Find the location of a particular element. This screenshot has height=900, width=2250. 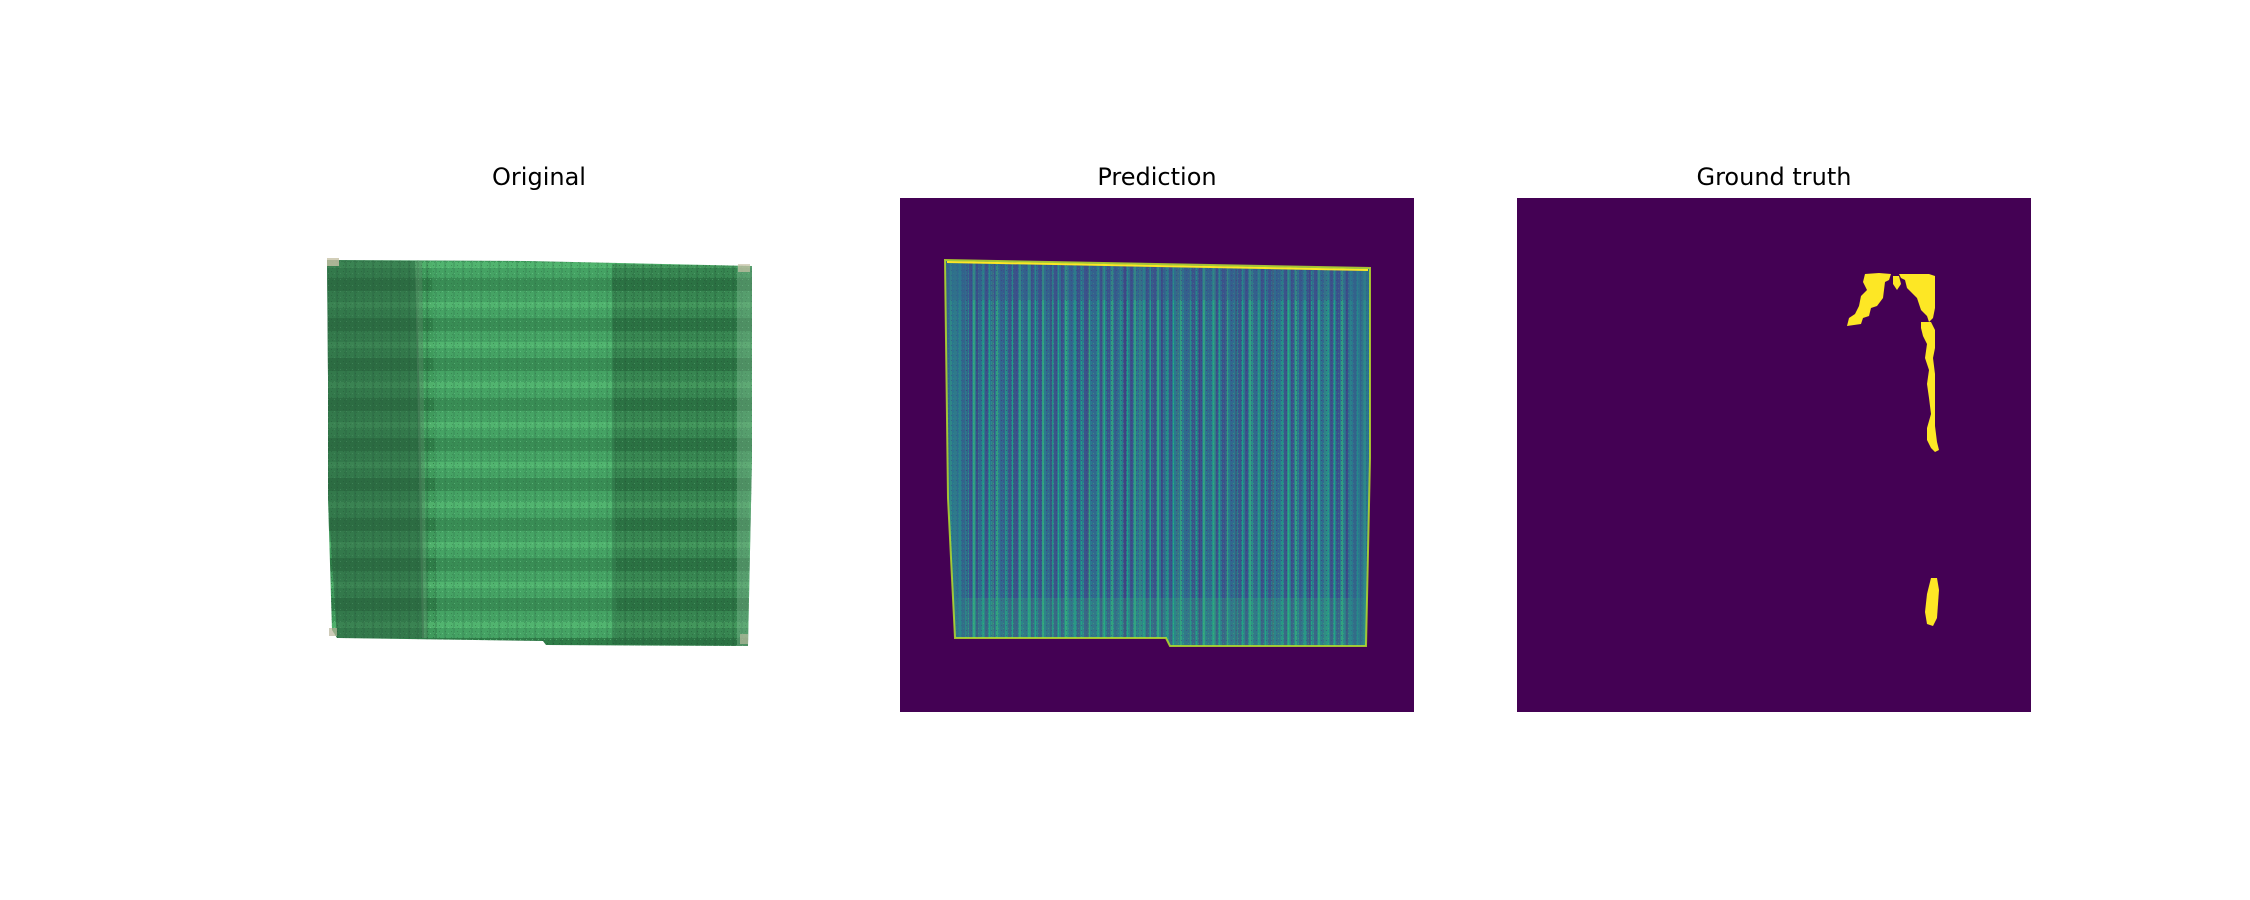

original-field-image is located at coordinates (539, 452).